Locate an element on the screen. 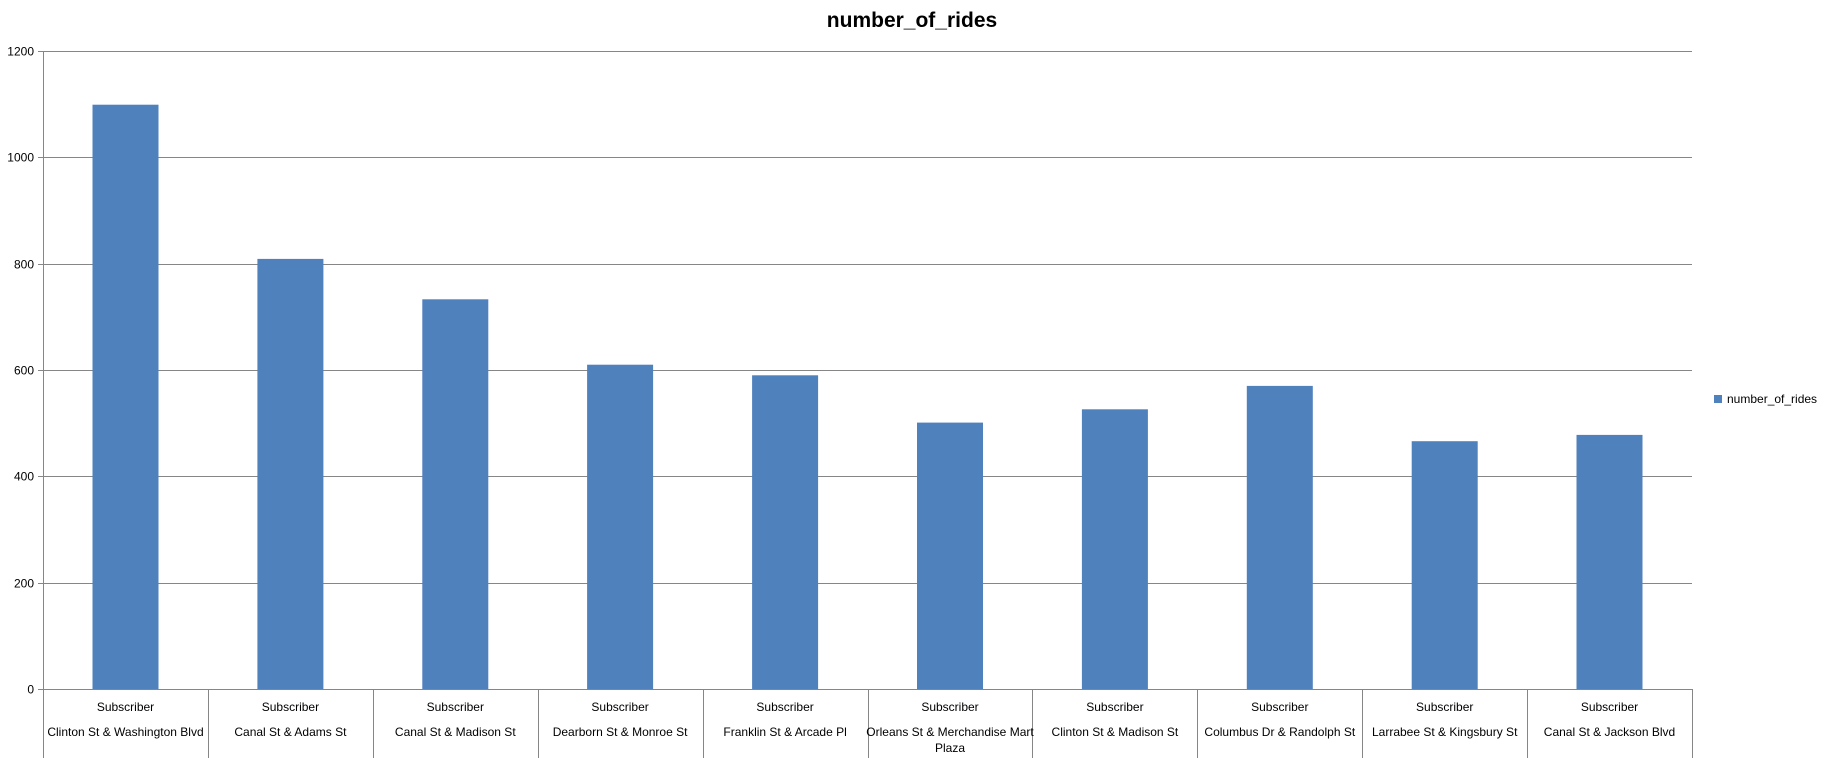  category-label: Columbus Dr & Randolph St is located at coordinates (1279, 732).